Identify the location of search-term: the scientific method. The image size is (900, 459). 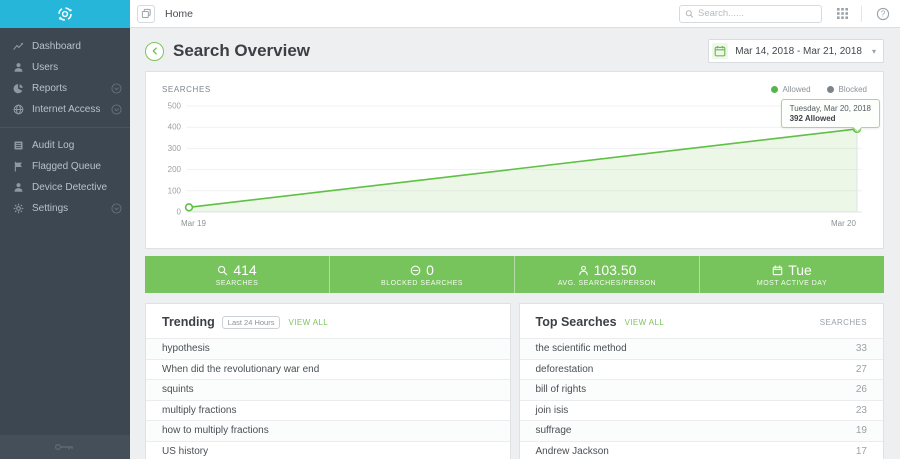
(581, 349).